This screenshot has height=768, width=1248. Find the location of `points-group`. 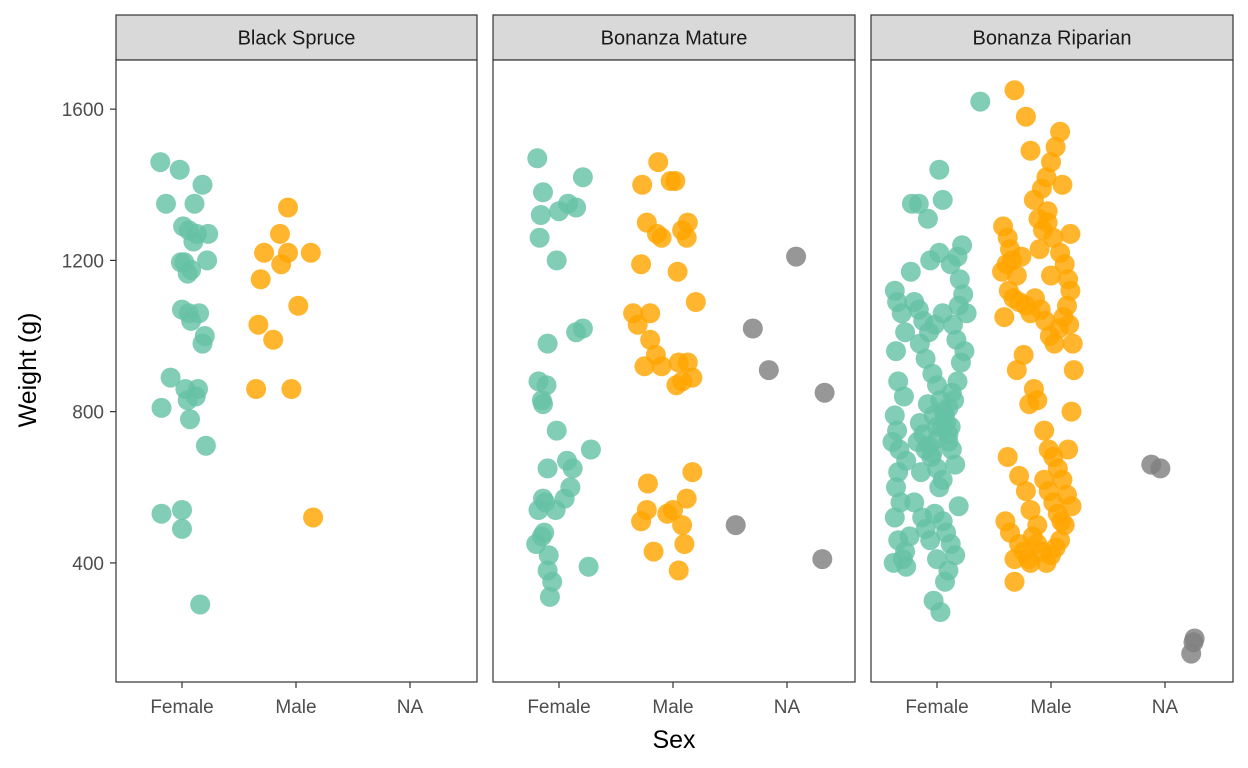

points-group is located at coordinates (237, 383).